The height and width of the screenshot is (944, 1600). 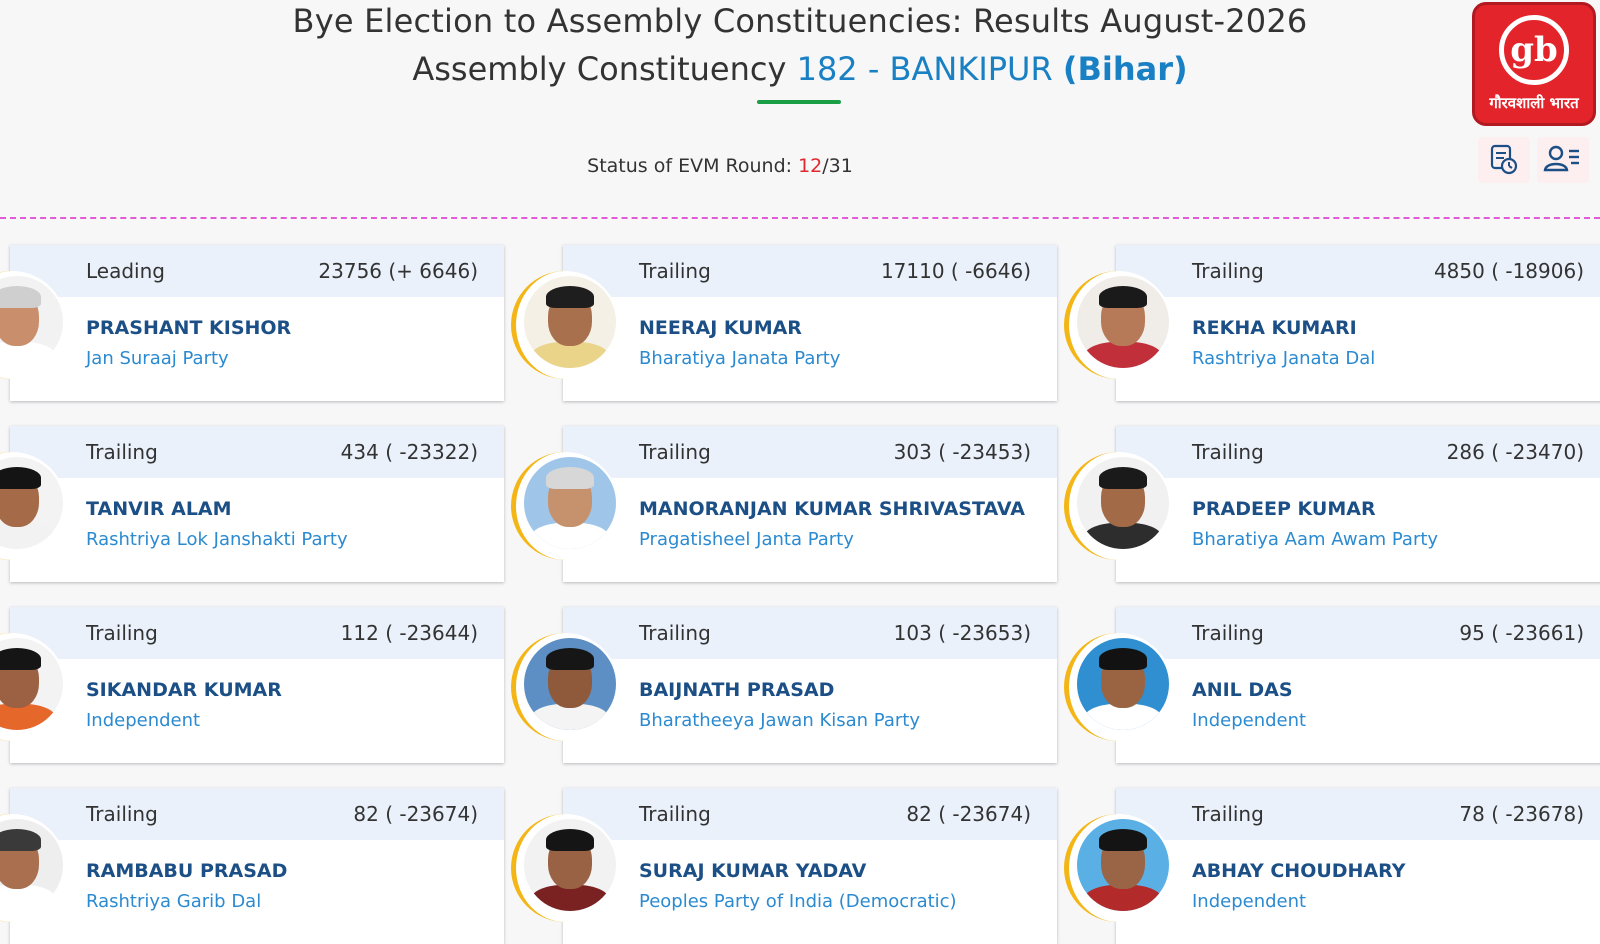 I want to click on vote-count-margin: 17110 ( -6646), so click(x=955, y=271).